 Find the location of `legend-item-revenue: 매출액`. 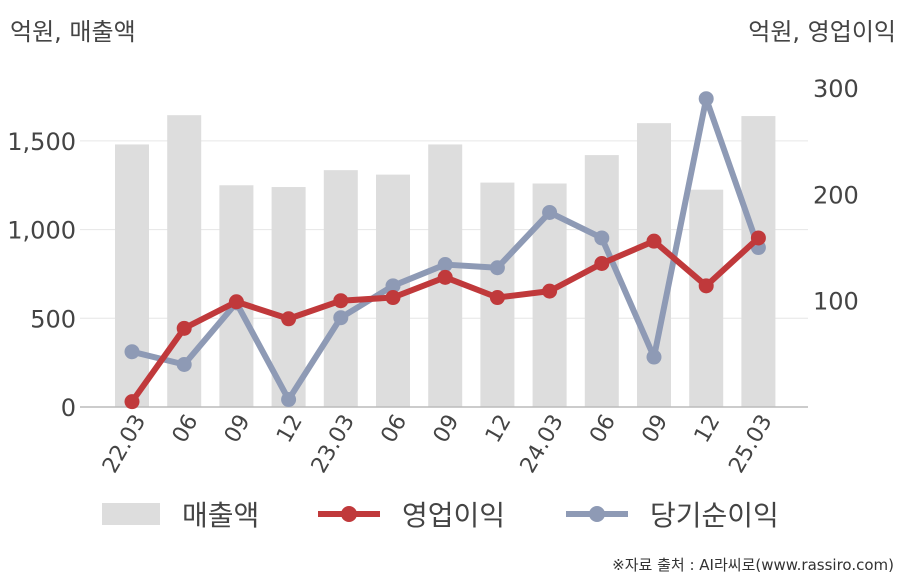

legend-item-revenue: 매출액 is located at coordinates (180, 514).